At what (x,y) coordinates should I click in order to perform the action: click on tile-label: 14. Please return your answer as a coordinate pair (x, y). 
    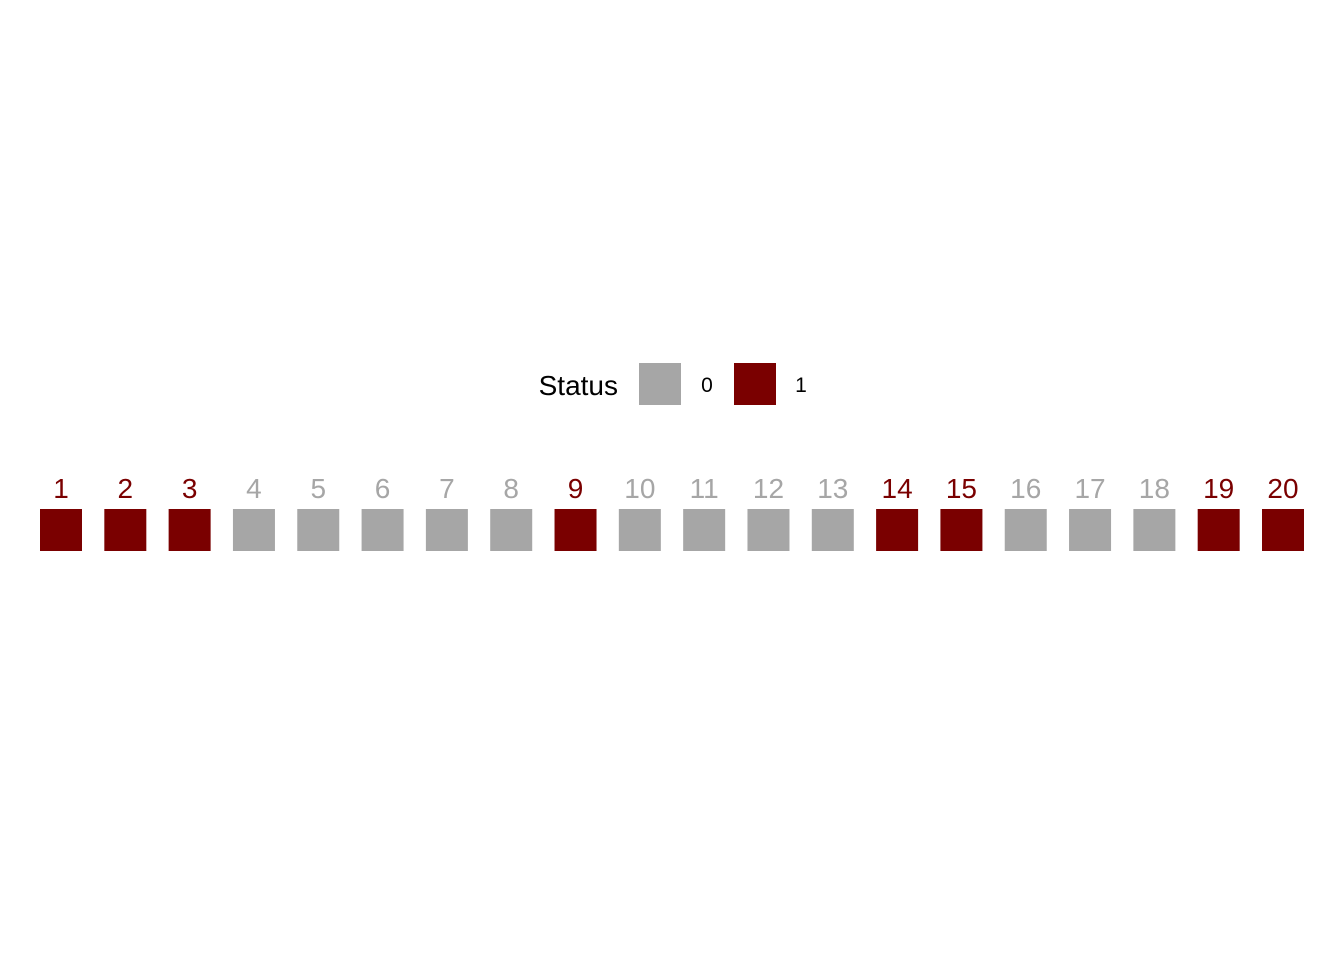
    Looking at the image, I should click on (897, 488).